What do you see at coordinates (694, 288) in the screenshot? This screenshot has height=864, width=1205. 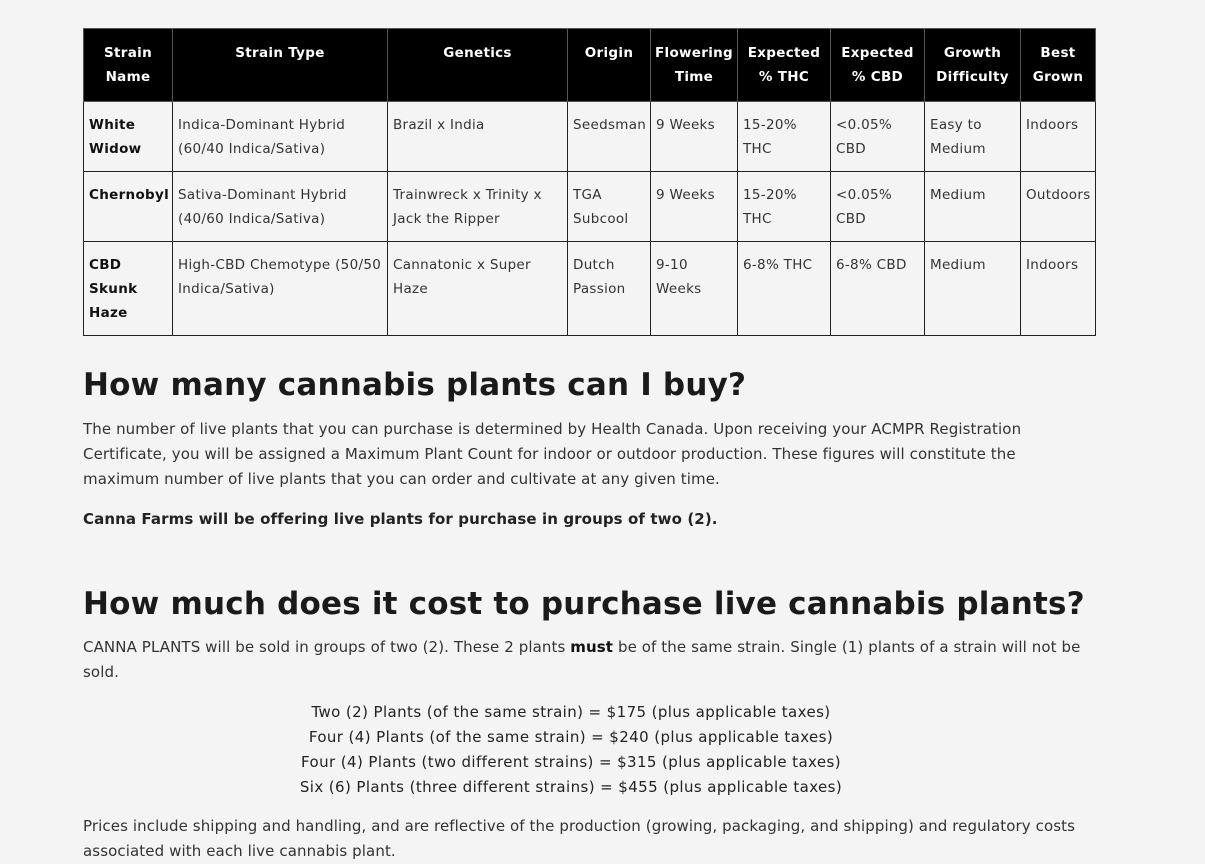 I see `cell-flowering-time: 9-10 Weeks` at bounding box center [694, 288].